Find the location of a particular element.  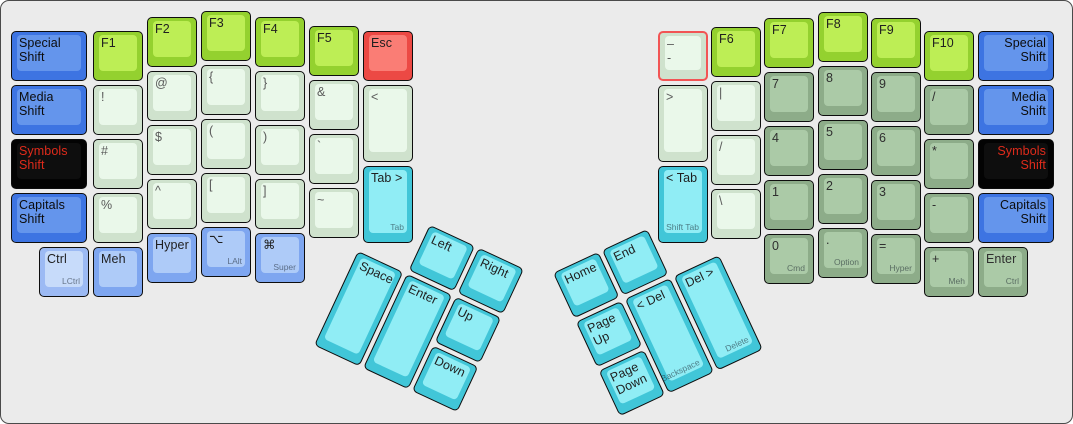

key-plus: + Meh is located at coordinates (949, 272).